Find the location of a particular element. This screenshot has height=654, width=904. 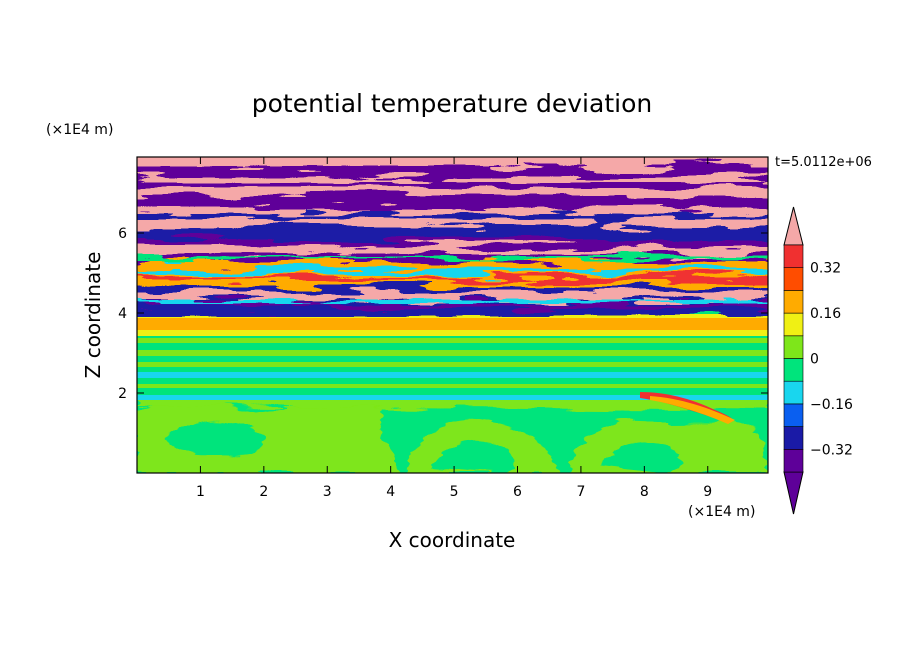

x-axis-label: X coordinate is located at coordinates (452, 540).